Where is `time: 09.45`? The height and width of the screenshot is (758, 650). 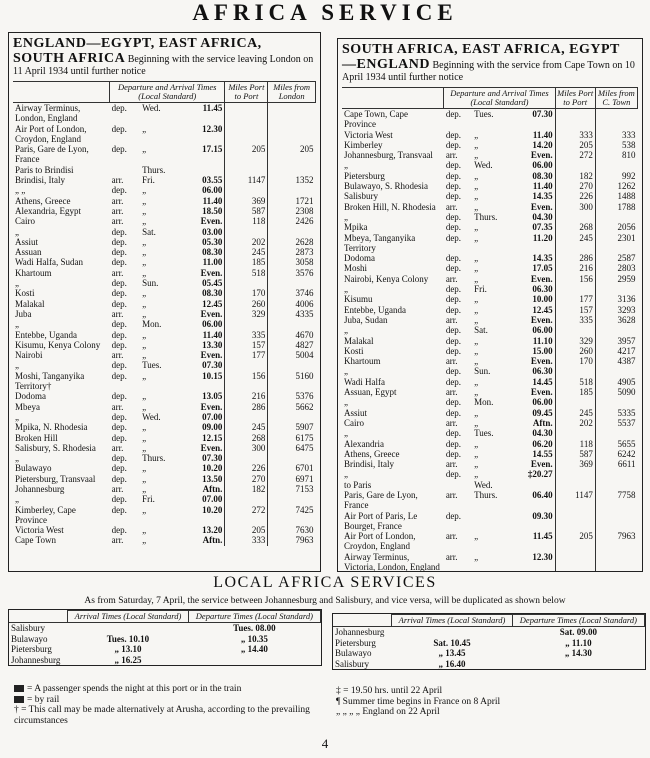 time: 09.45 is located at coordinates (542, 412).